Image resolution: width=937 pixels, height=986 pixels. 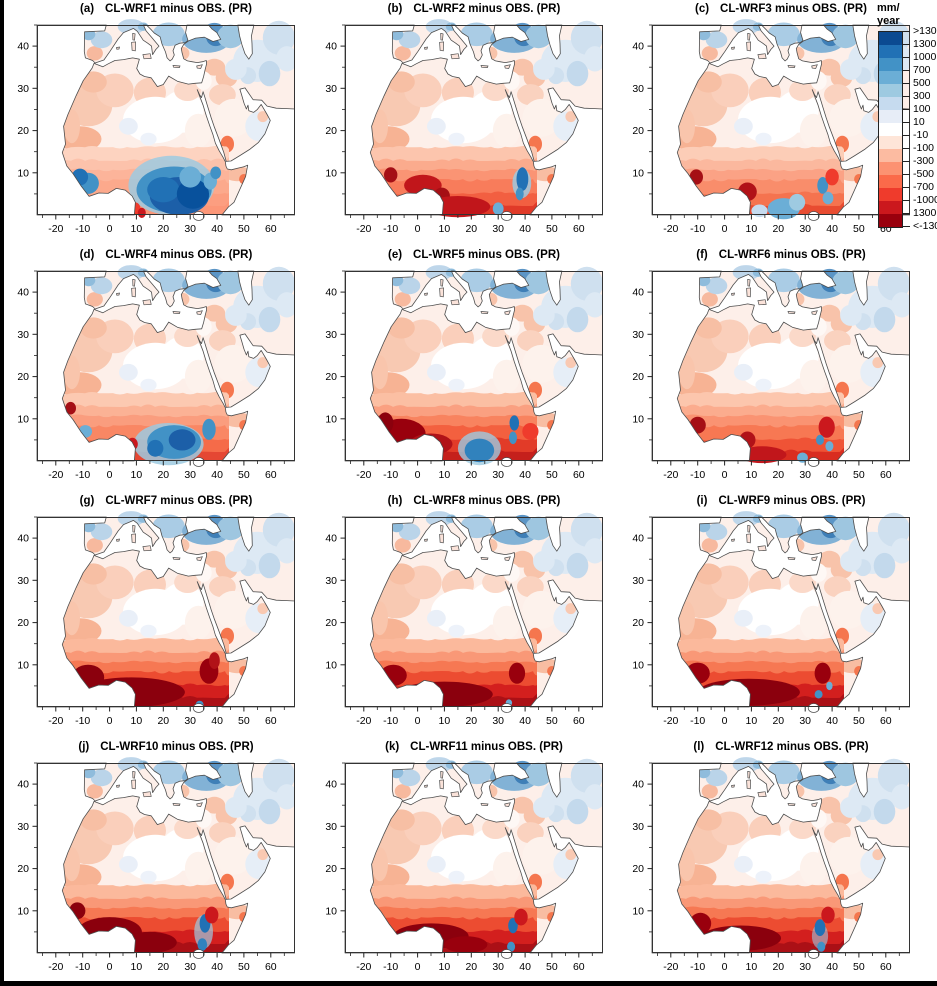 What do you see at coordinates (457, 120) in the screenshot?
I see `map-panel-b: -20 -10 0 10 20 30 40 50 60 40 30 20 10` at bounding box center [457, 120].